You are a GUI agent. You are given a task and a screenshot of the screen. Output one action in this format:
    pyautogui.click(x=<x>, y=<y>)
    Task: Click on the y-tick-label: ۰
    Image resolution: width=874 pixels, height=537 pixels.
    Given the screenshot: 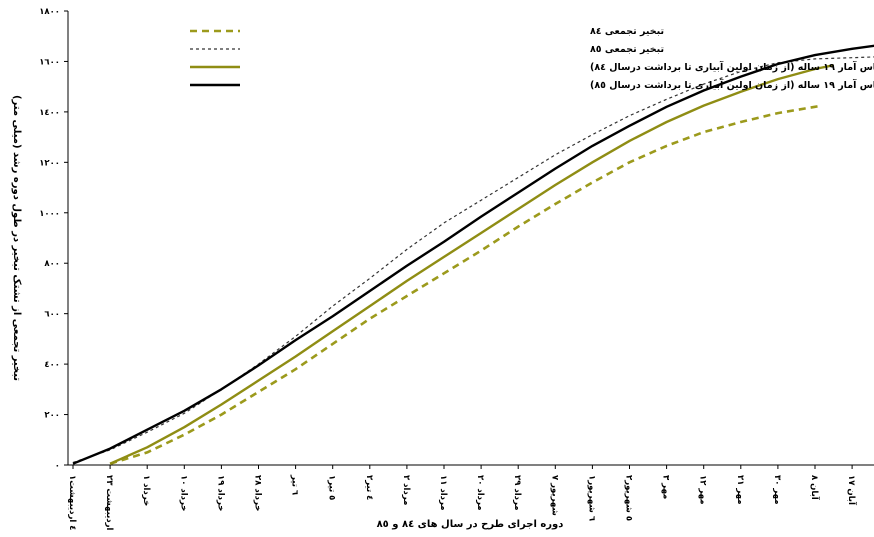 What is the action you would take?
    pyautogui.click(x=57, y=466)
    